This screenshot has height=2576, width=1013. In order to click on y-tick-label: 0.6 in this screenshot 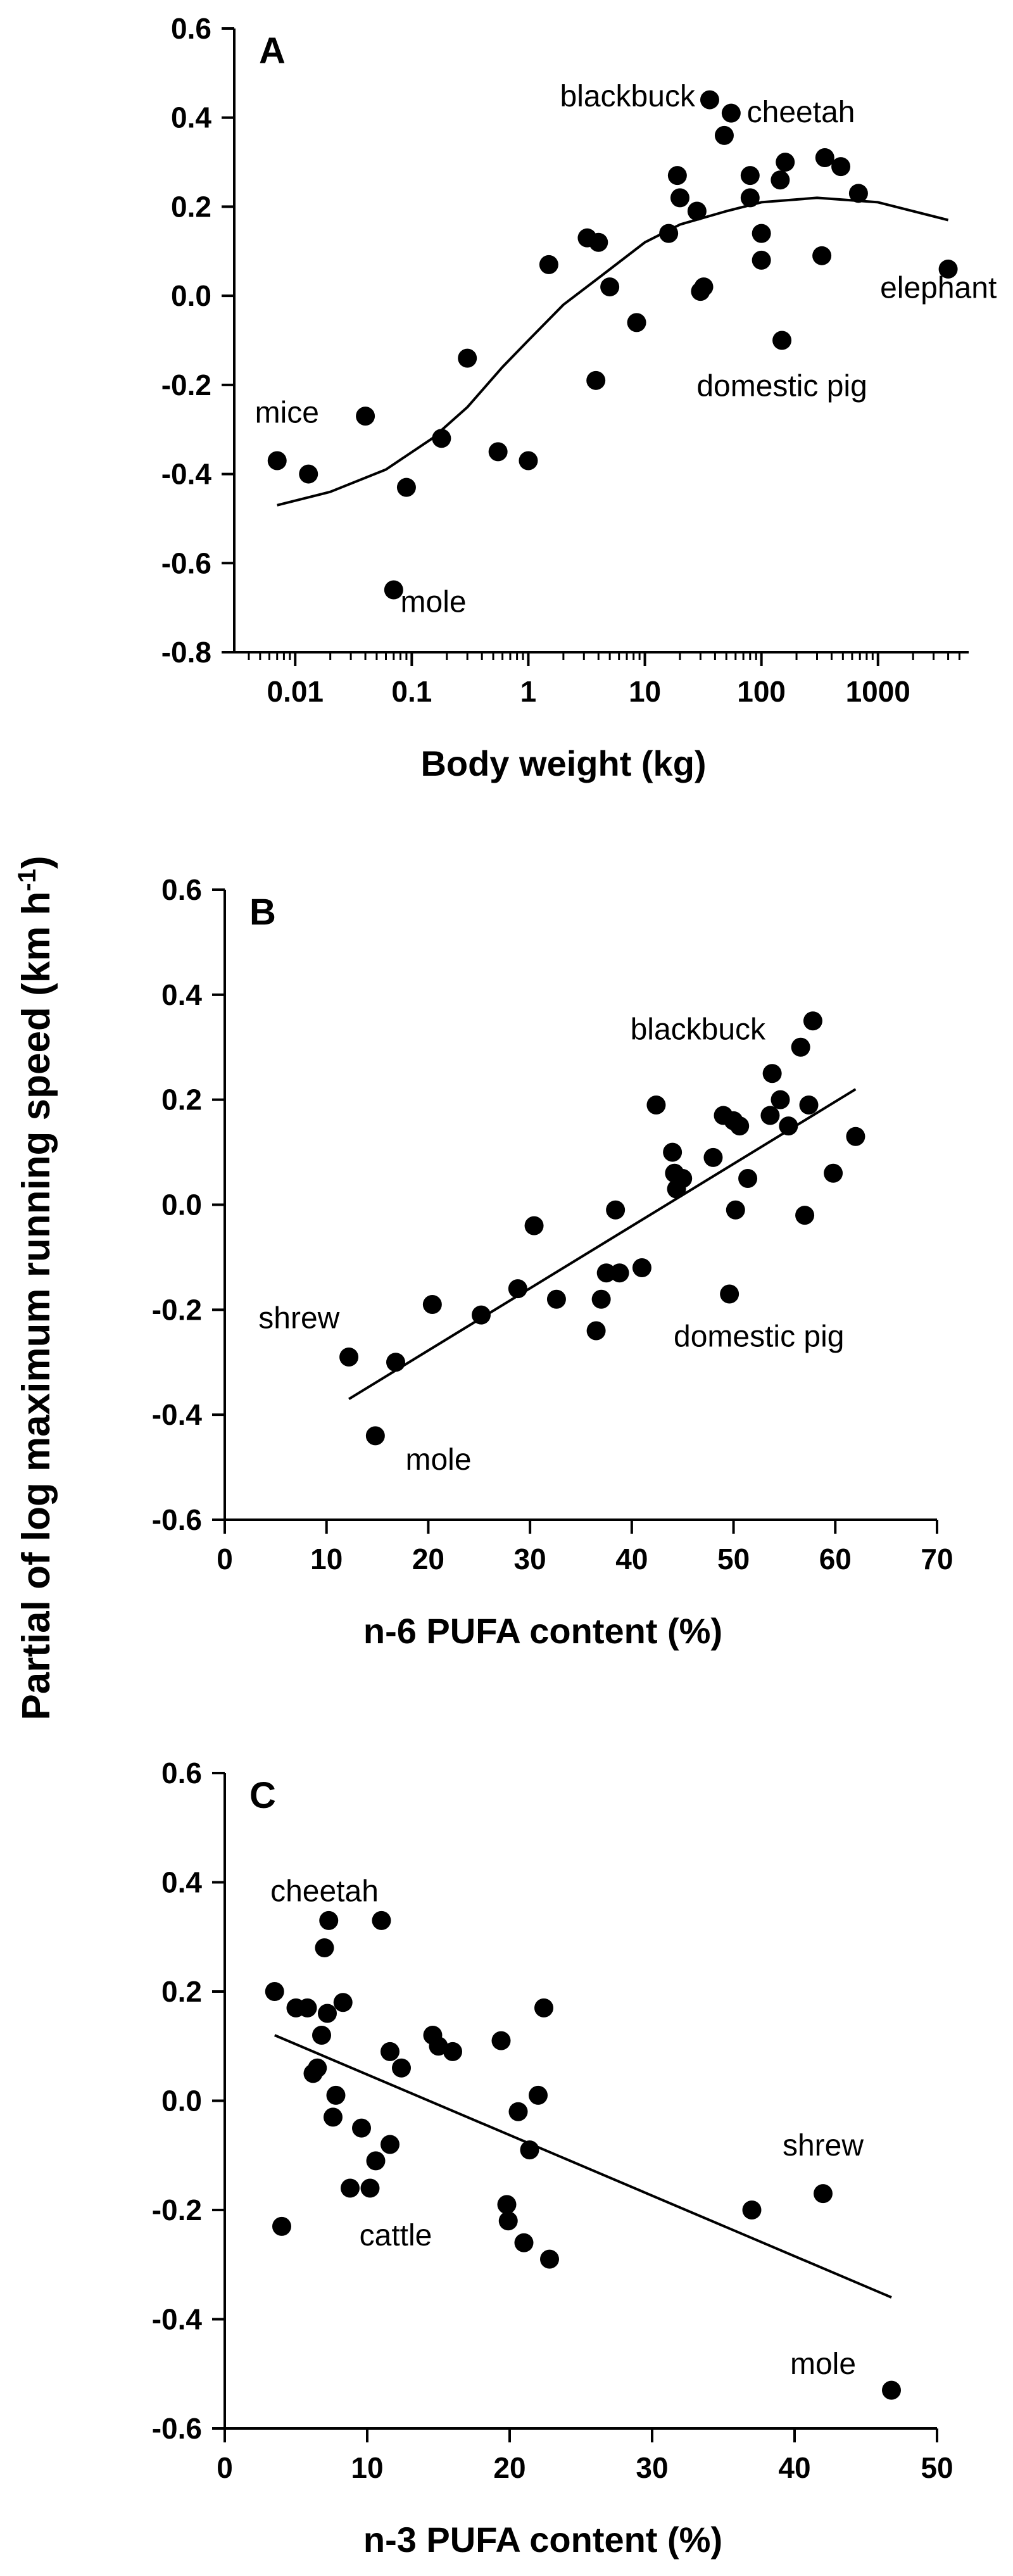, I will do `click(191, 28)`.